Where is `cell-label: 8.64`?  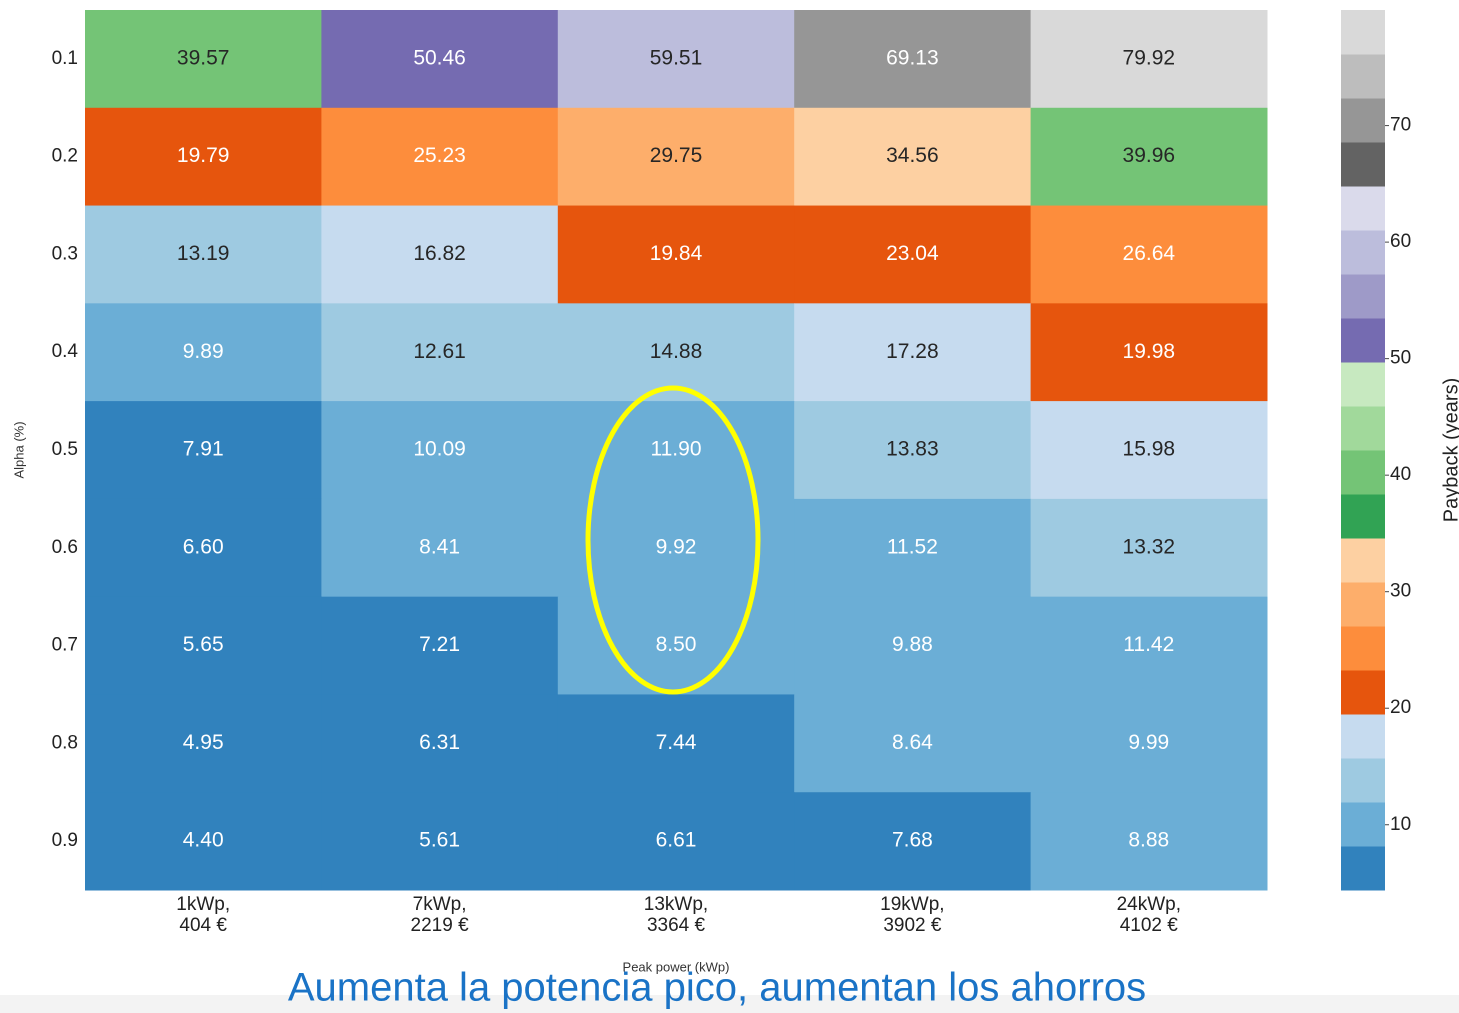
cell-label: 8.64 is located at coordinates (912, 742).